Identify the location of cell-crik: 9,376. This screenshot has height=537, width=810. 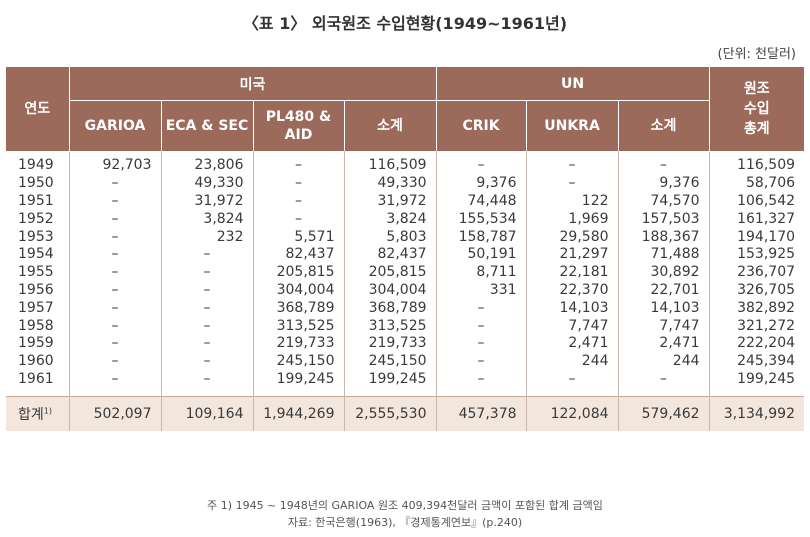
(481, 183).